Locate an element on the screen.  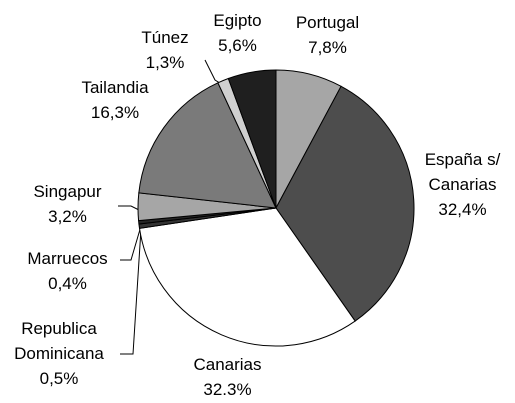
slice-label: Tailandia 16,3% is located at coordinates (115, 100).